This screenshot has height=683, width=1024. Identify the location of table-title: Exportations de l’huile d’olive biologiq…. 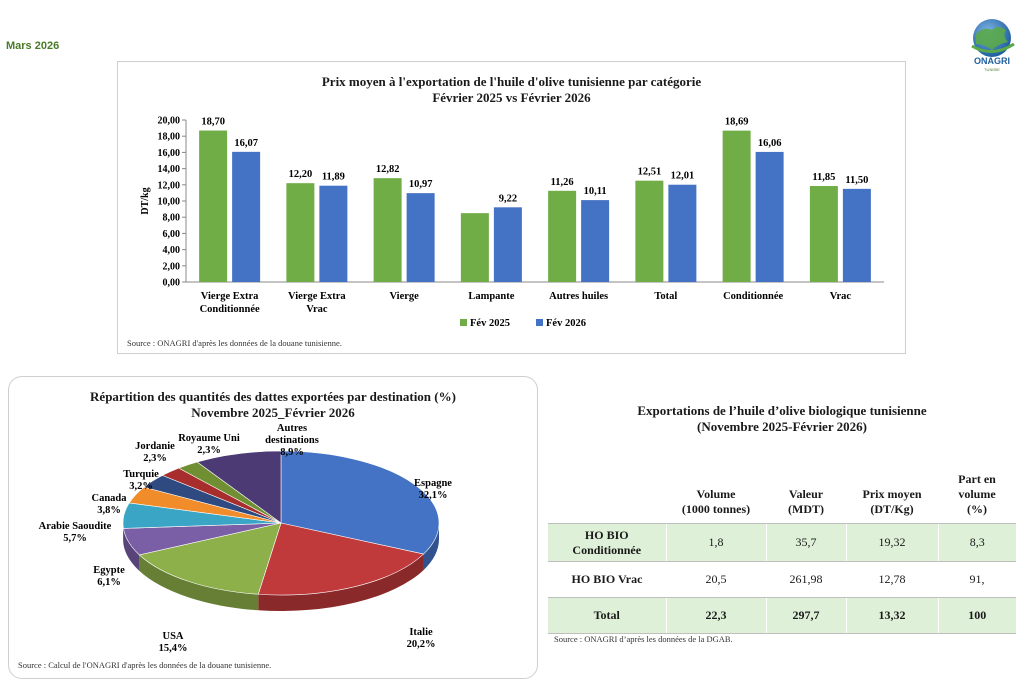
(782, 419).